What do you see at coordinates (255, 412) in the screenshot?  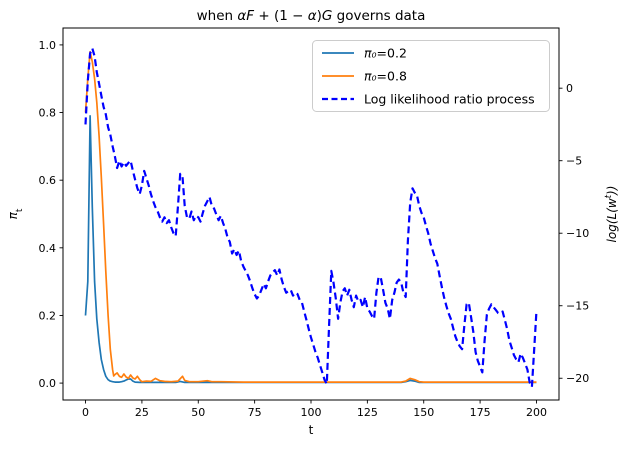 I see `x-tick-label: 75` at bounding box center [255, 412].